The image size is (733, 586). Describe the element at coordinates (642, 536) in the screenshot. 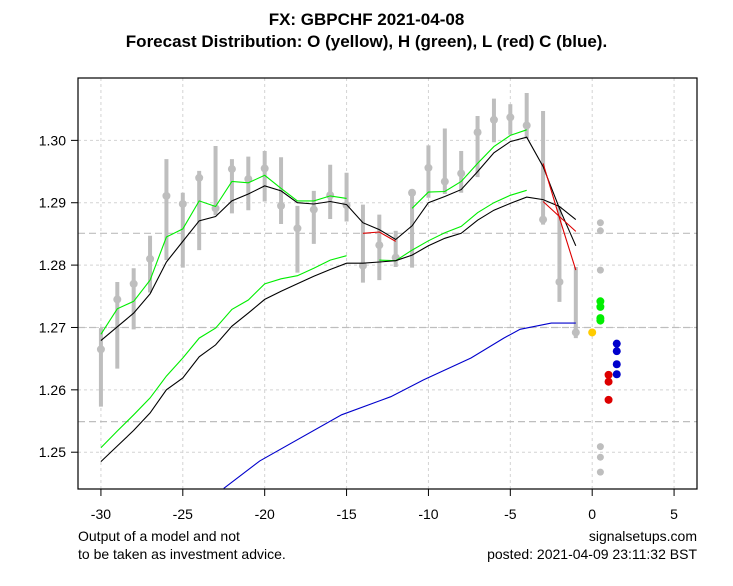

I see `source-site: signalsetups.com` at that location.